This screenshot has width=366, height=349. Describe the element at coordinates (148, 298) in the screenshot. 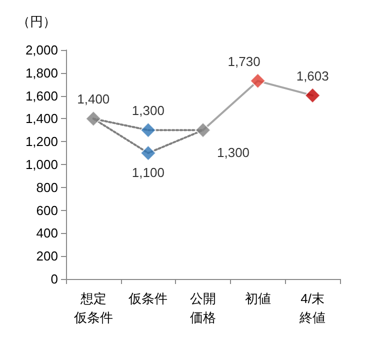

I see `x-tick-label: 仮条件` at that location.